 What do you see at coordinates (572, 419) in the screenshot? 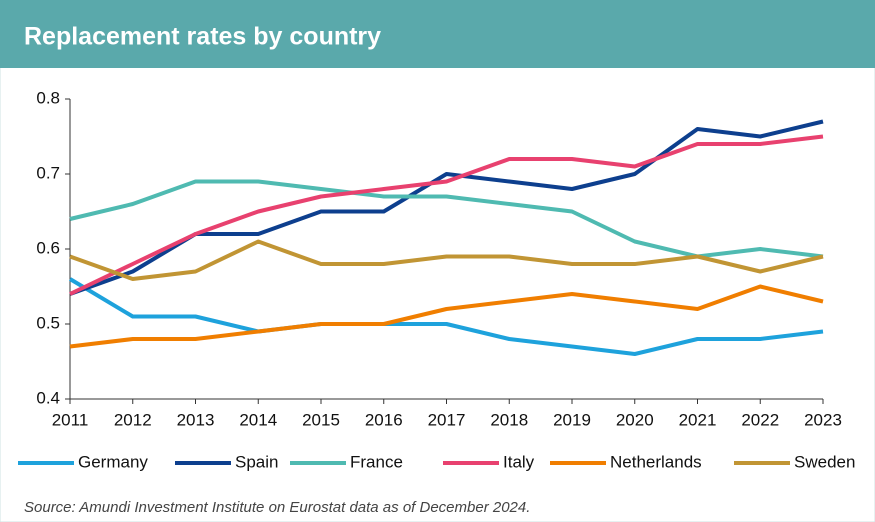
I see `x-tick-label: 2019` at bounding box center [572, 419].